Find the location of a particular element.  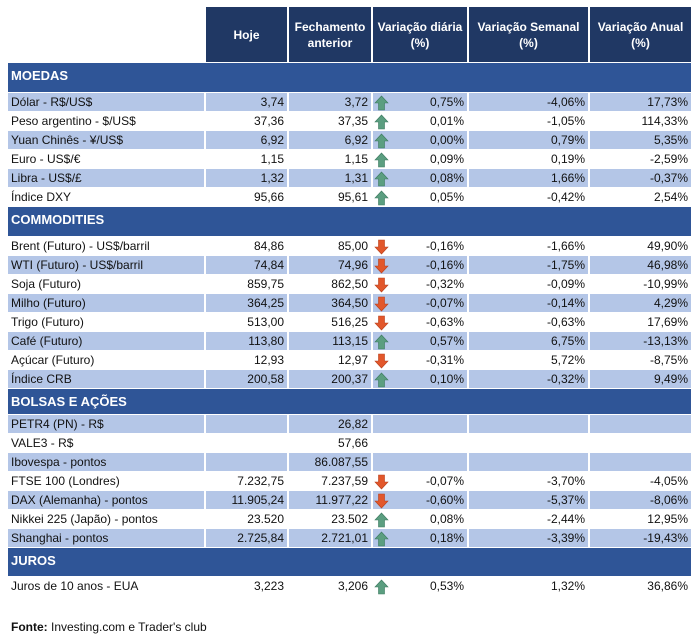

row-label: Brent (Futuro) - US$/barril is located at coordinates (107, 246).